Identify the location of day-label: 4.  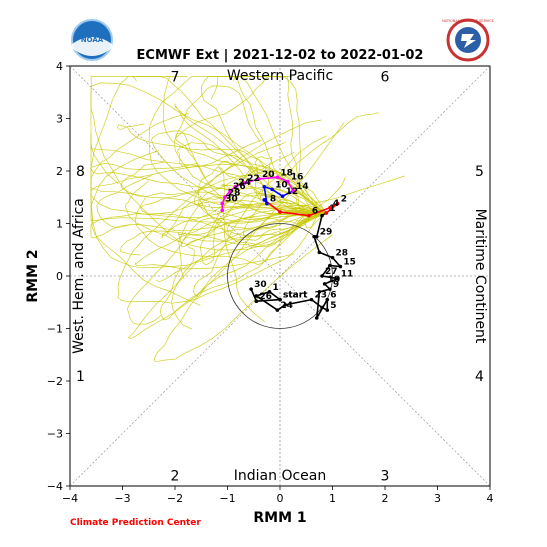
(336, 204).